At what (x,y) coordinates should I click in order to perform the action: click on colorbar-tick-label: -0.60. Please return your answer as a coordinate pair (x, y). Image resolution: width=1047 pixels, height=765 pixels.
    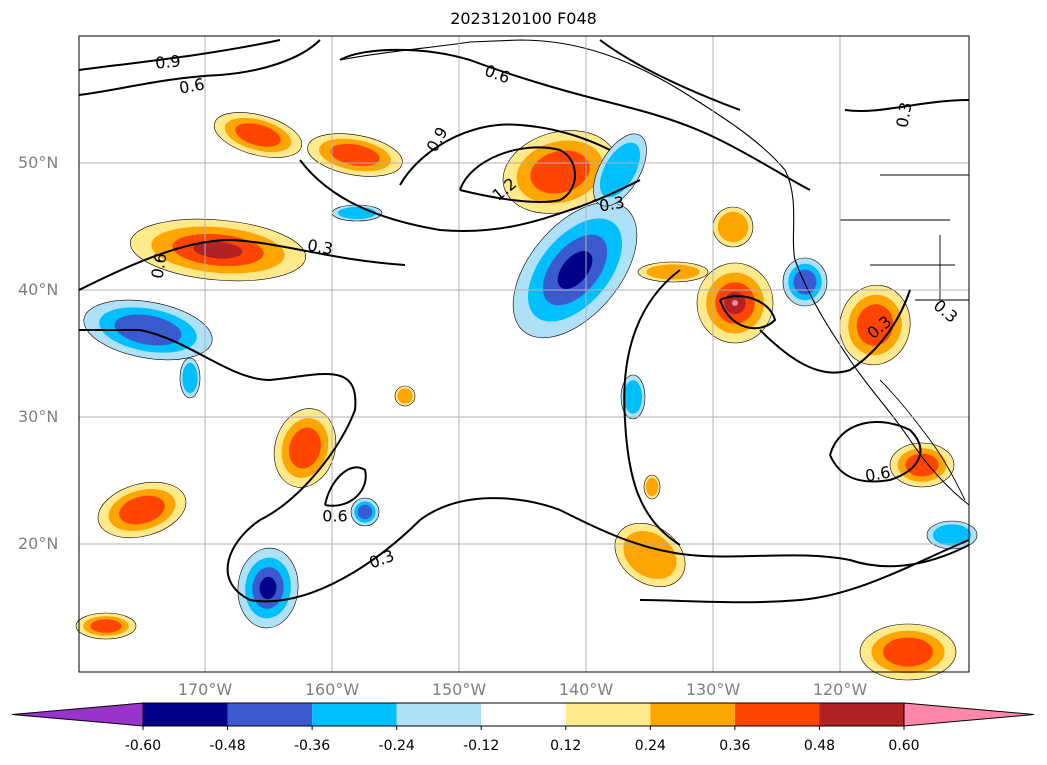
    Looking at the image, I should click on (143, 746).